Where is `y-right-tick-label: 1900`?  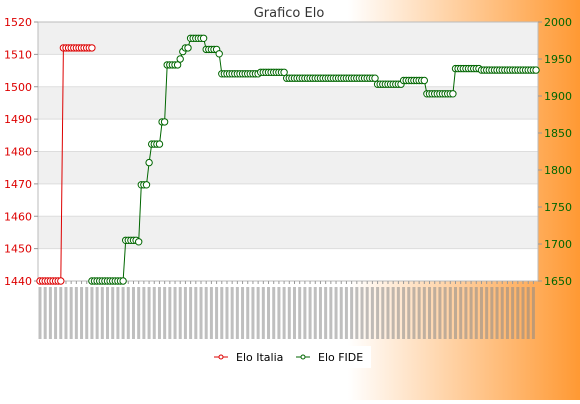 y-right-tick-label: 1900 is located at coordinates (558, 96).